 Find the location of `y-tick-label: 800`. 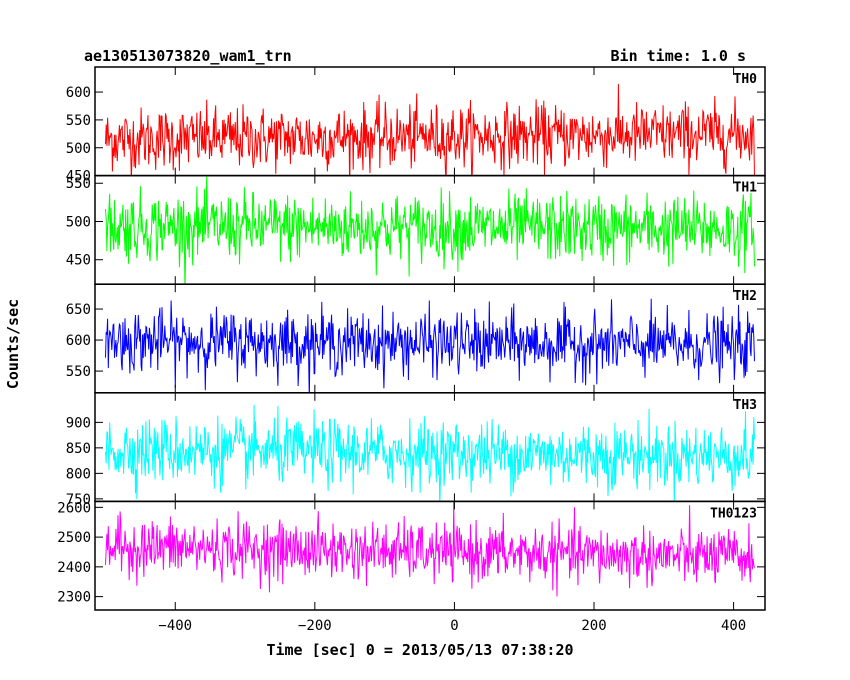

y-tick-label: 800 is located at coordinates (78, 474).